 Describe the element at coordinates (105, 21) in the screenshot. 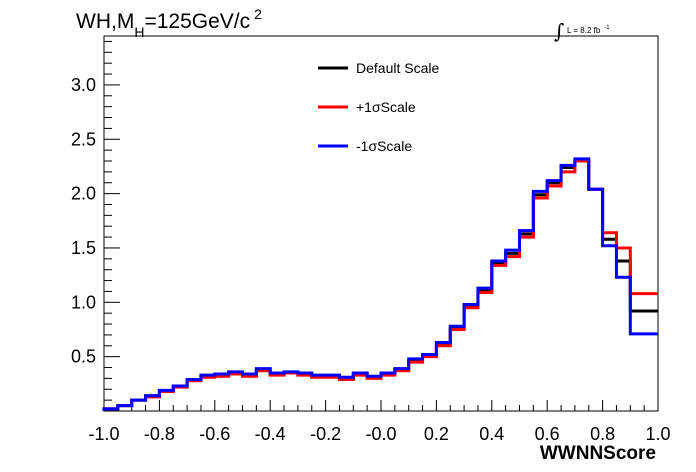

I see `title-main: WH,M` at that location.